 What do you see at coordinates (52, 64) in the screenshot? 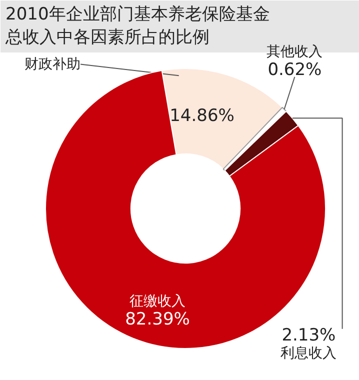
I see `slice-label: 财政补助` at bounding box center [52, 64].